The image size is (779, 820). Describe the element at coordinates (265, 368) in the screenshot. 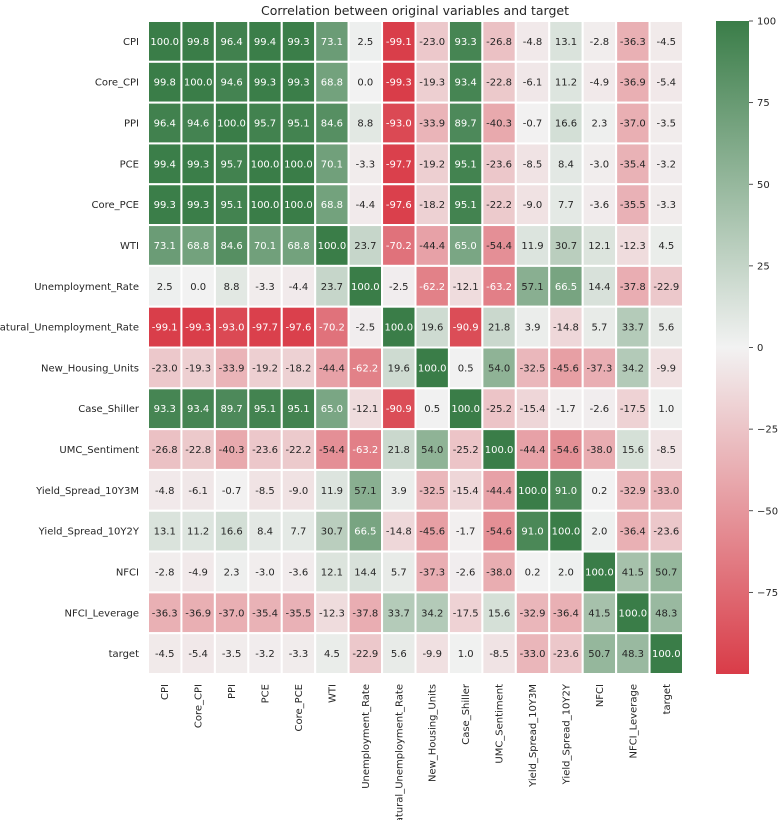

I see `cell-value-label: -19.2` at that location.